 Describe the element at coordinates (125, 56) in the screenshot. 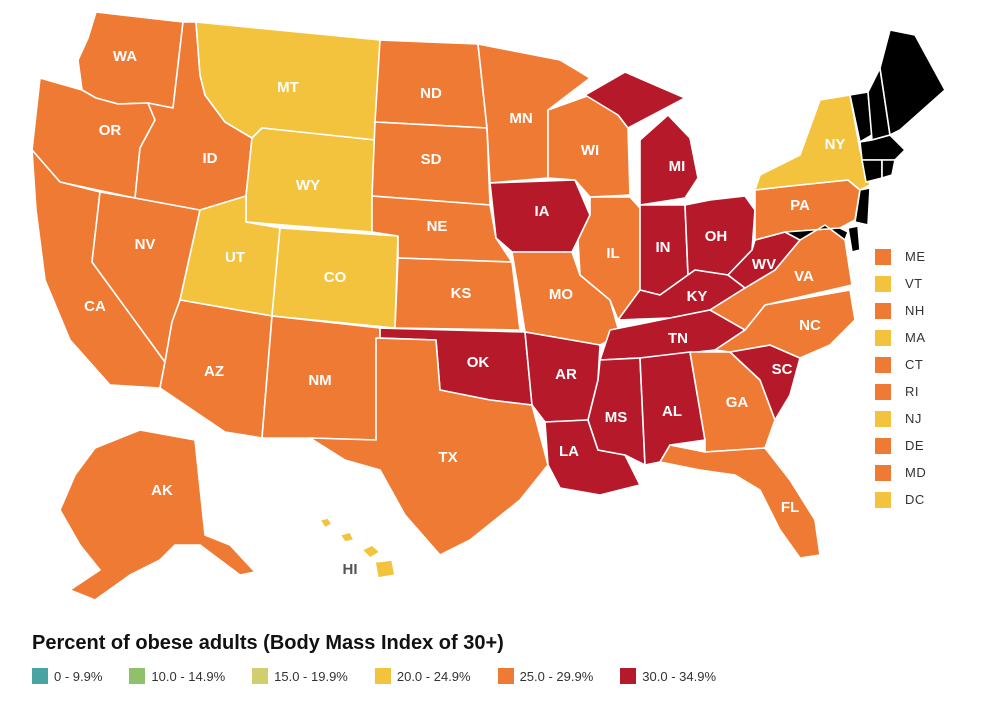

I see `label-wa: WA` at that location.